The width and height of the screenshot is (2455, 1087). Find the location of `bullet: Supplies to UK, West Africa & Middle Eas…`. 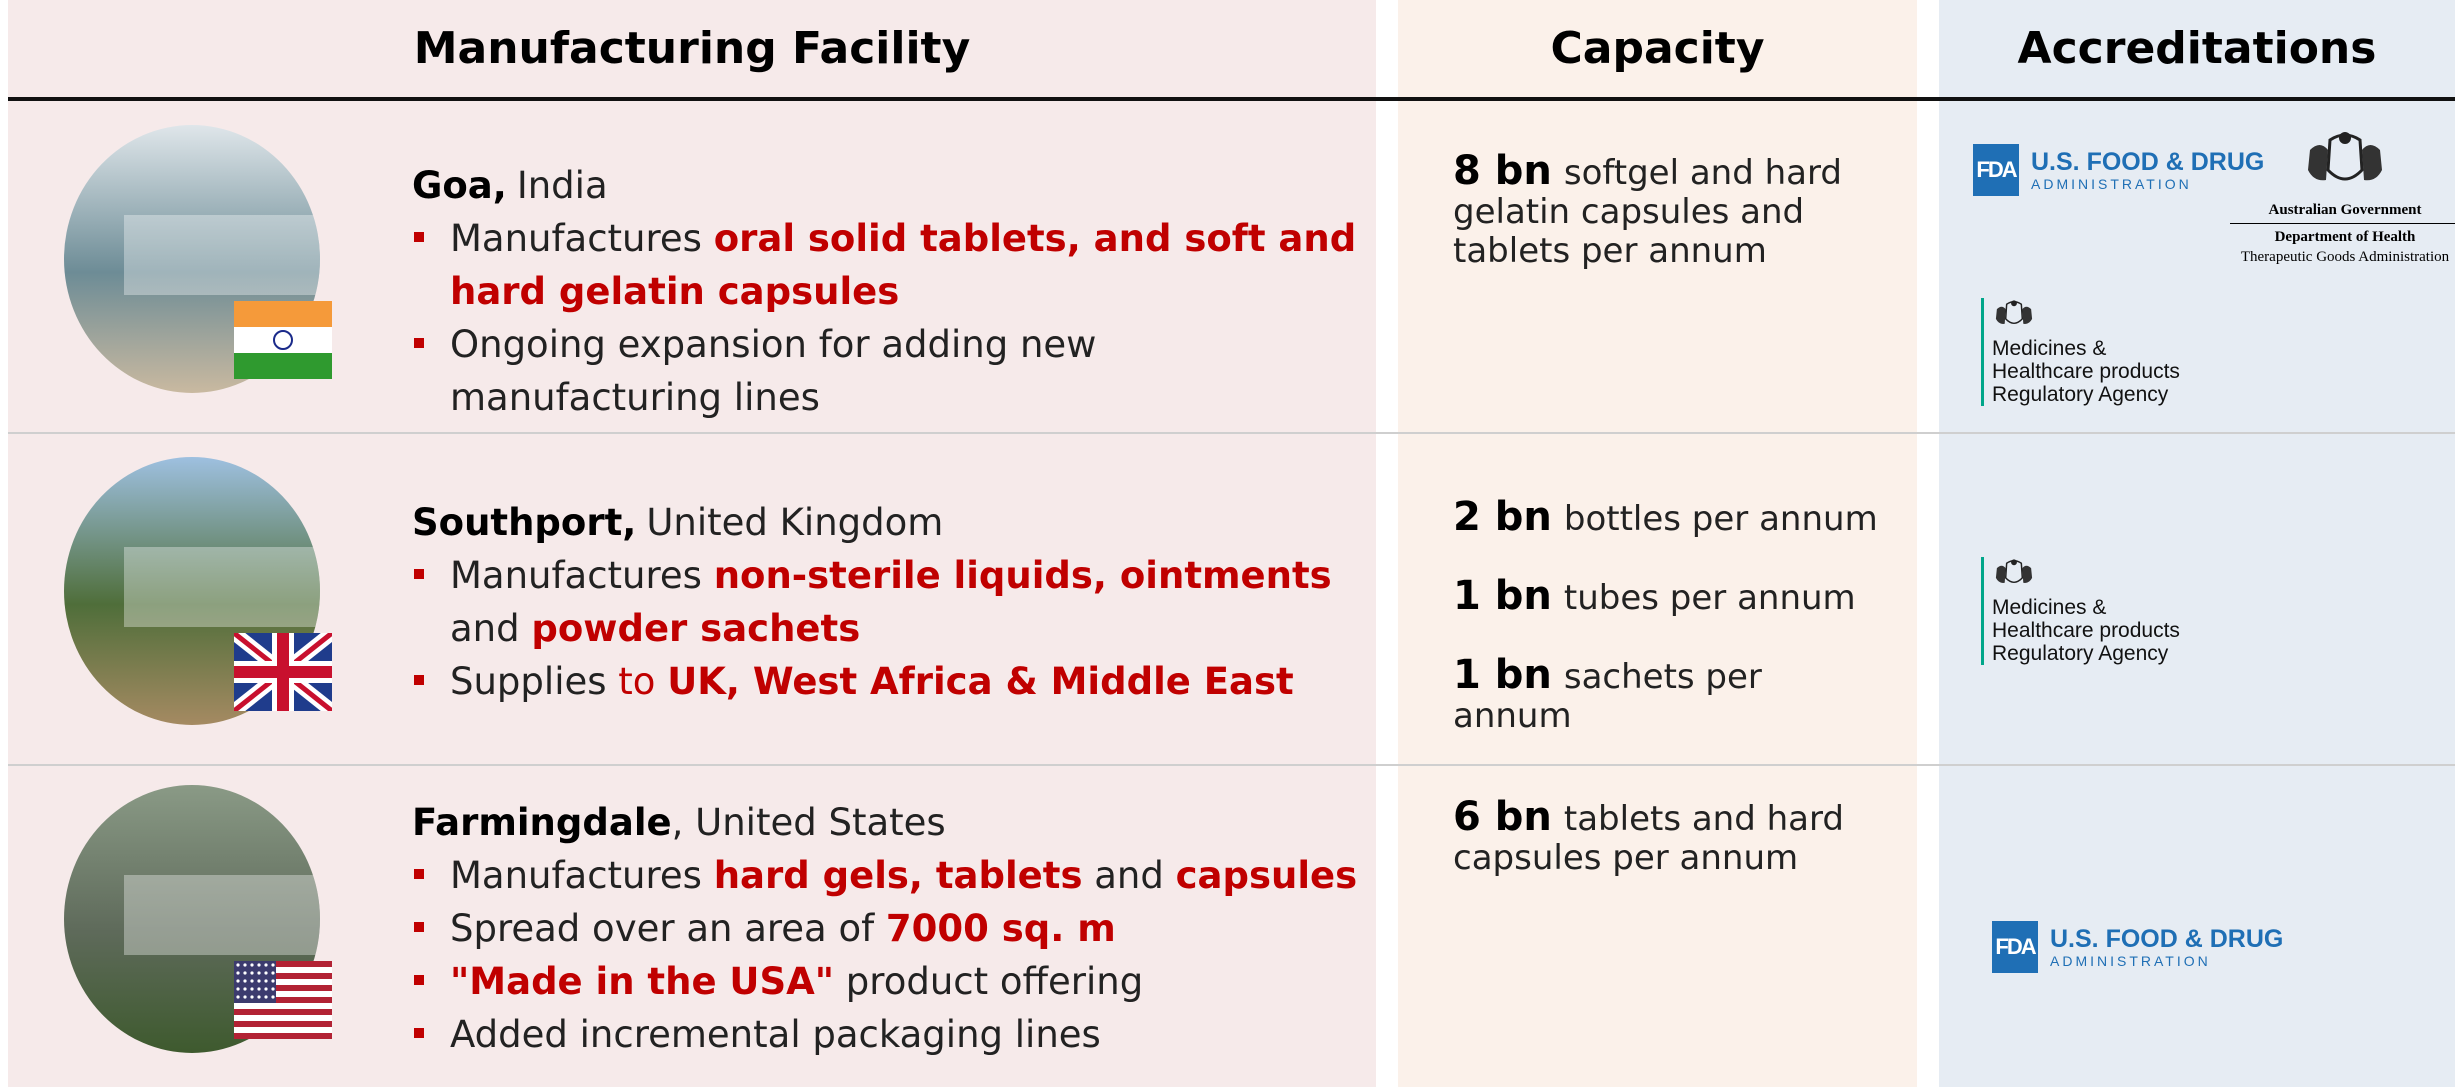

bullet: Supplies to UK, West Africa & Middle Eas… is located at coordinates (892, 681).